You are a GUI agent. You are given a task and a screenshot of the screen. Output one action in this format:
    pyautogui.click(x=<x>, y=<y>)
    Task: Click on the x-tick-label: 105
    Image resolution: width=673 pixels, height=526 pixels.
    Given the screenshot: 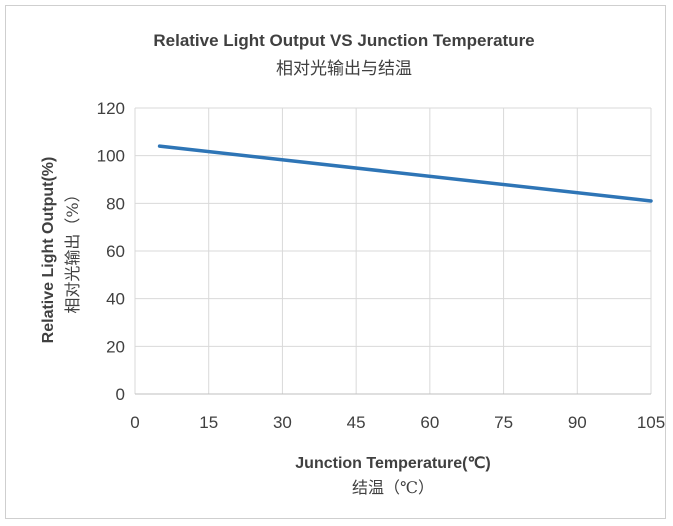 What is the action you would take?
    pyautogui.click(x=651, y=422)
    